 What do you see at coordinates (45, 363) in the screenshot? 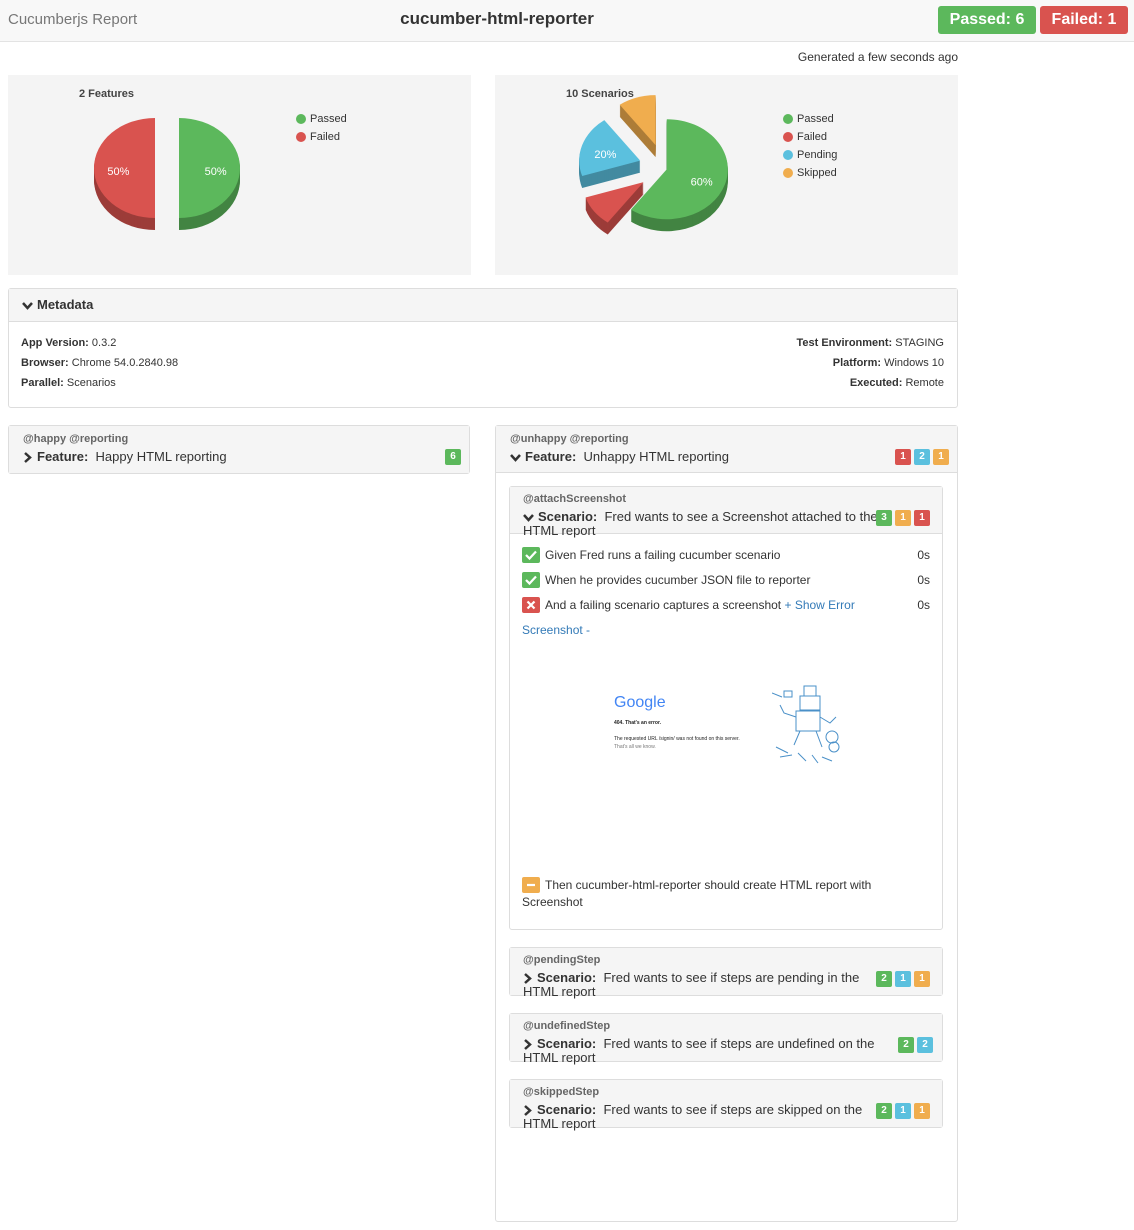
I see `meta-label: Browser:` at bounding box center [45, 363].